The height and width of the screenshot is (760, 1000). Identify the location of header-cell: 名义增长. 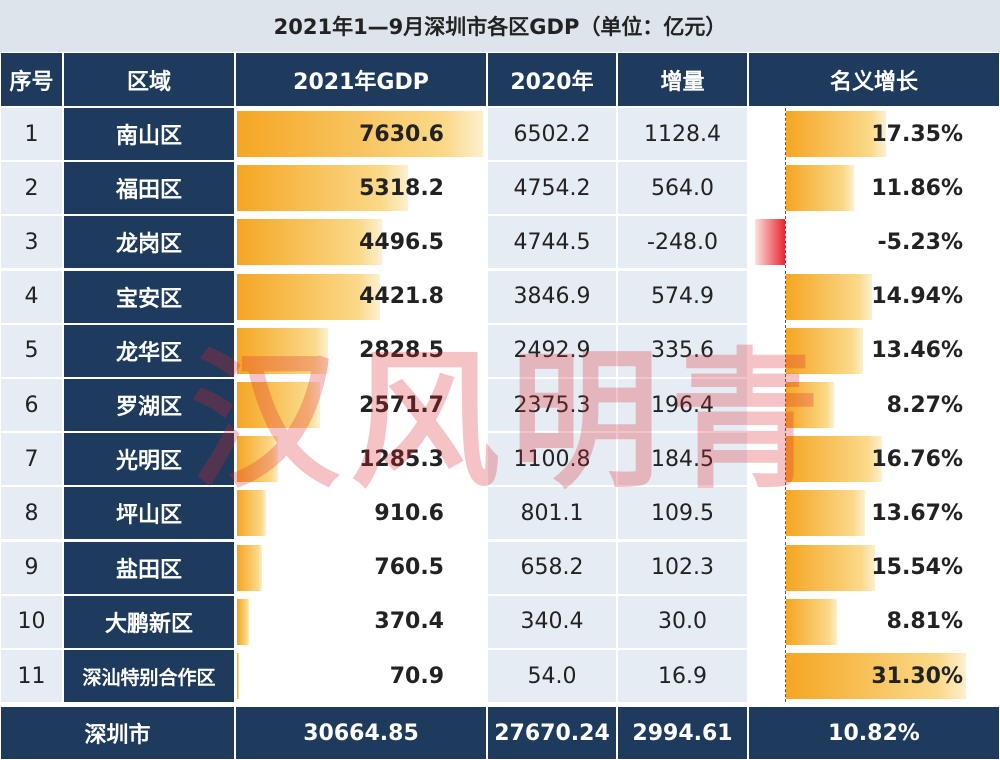
(874, 79).